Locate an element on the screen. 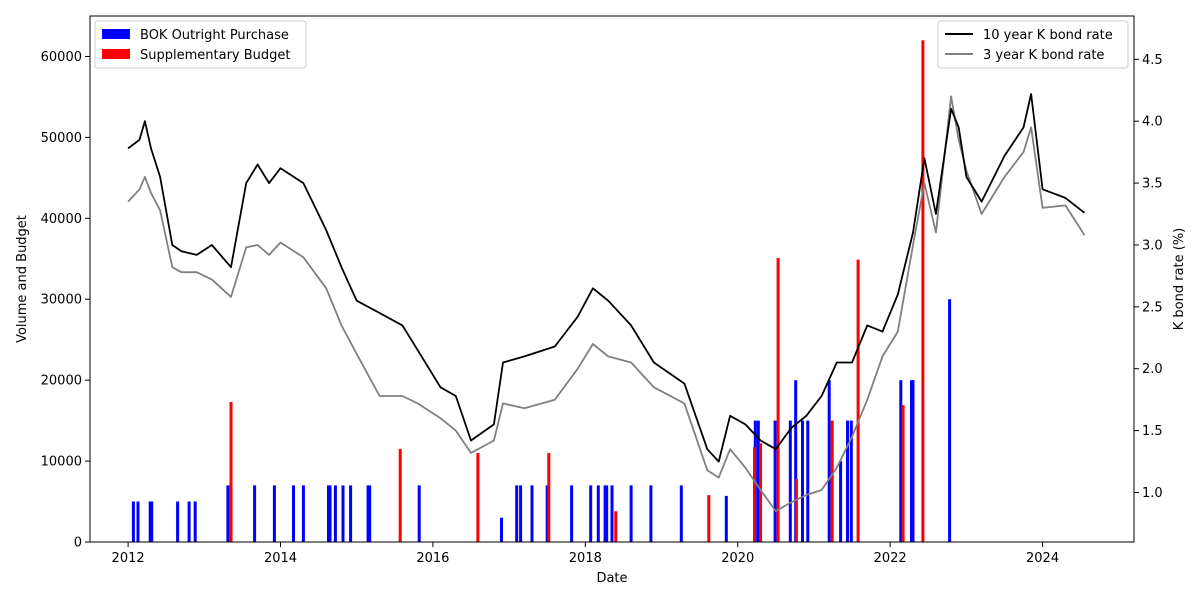 The height and width of the screenshot is (604, 1200). x-tick-label-0: 2012 is located at coordinates (128, 558).